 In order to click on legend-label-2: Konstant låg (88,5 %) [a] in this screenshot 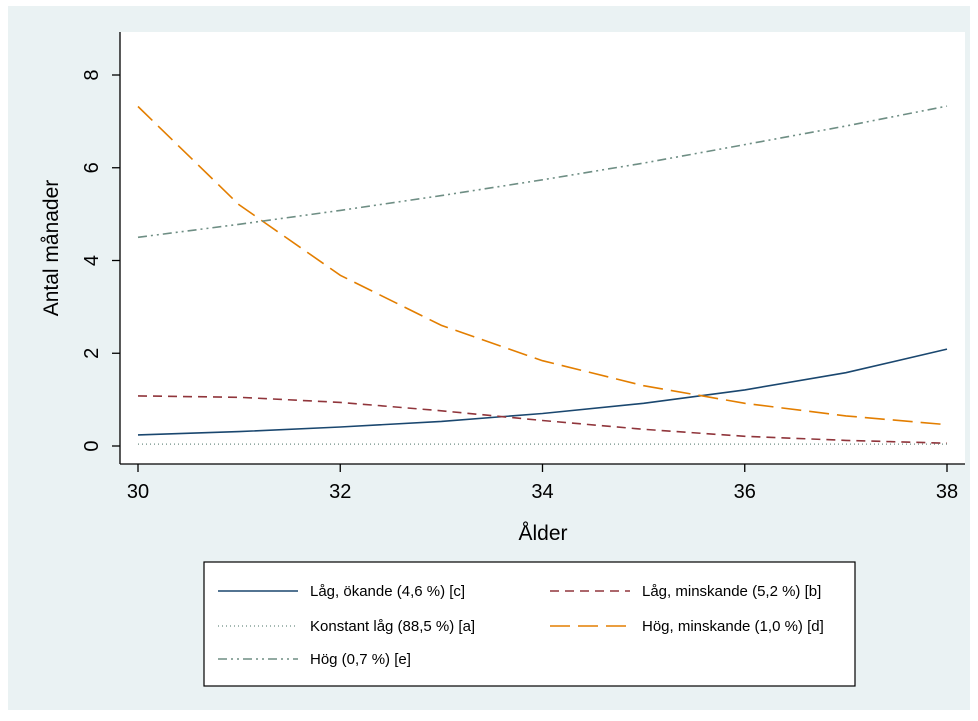, I will do `click(392, 626)`.